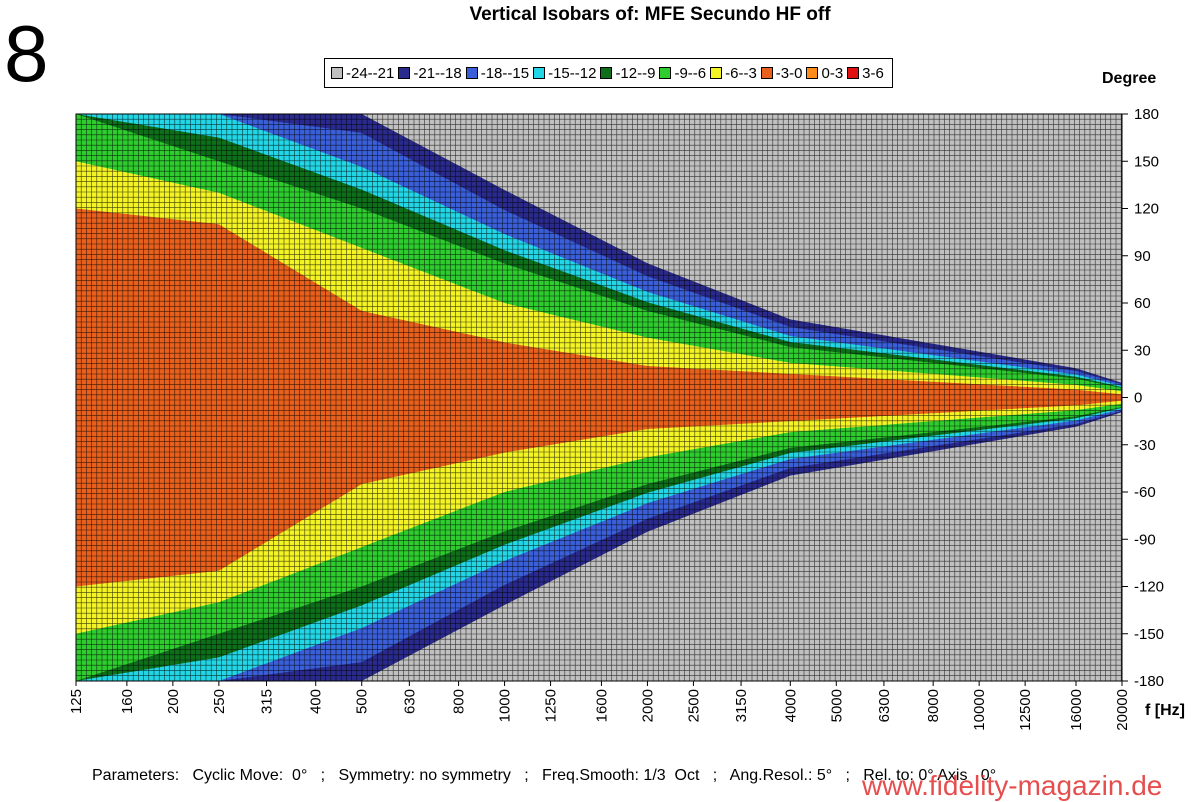  I want to click on y-tick-label: 120, so click(1146, 209).